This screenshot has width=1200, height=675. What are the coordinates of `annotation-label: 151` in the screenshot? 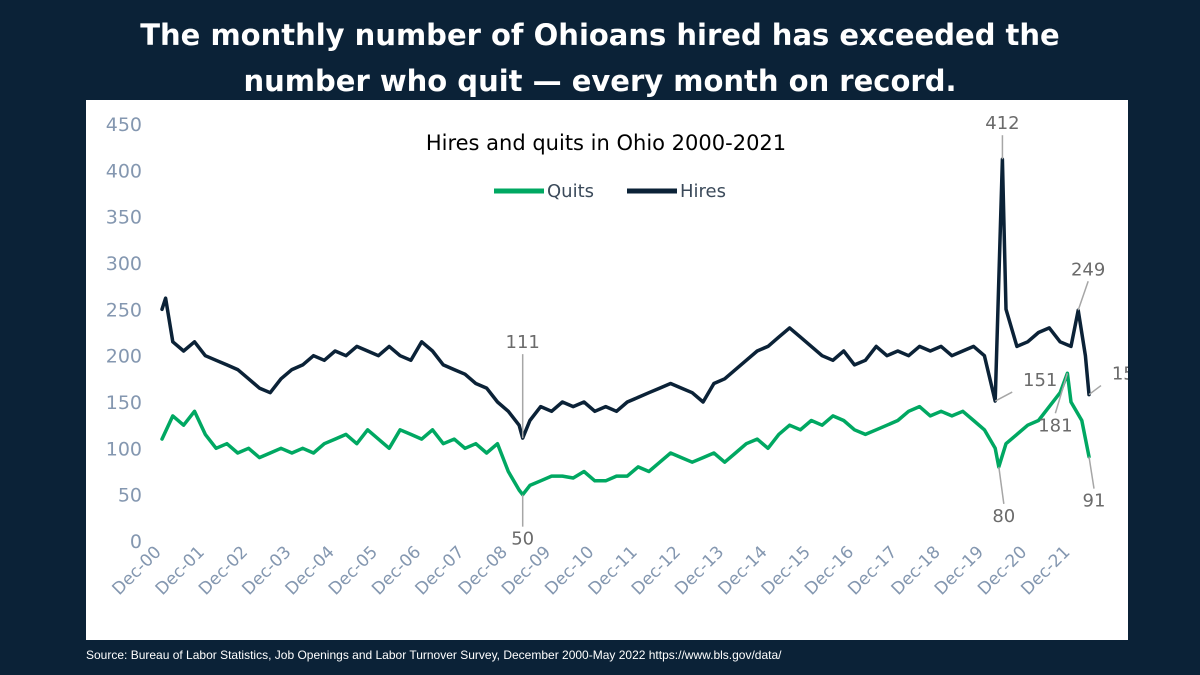 It's located at (1040, 380).